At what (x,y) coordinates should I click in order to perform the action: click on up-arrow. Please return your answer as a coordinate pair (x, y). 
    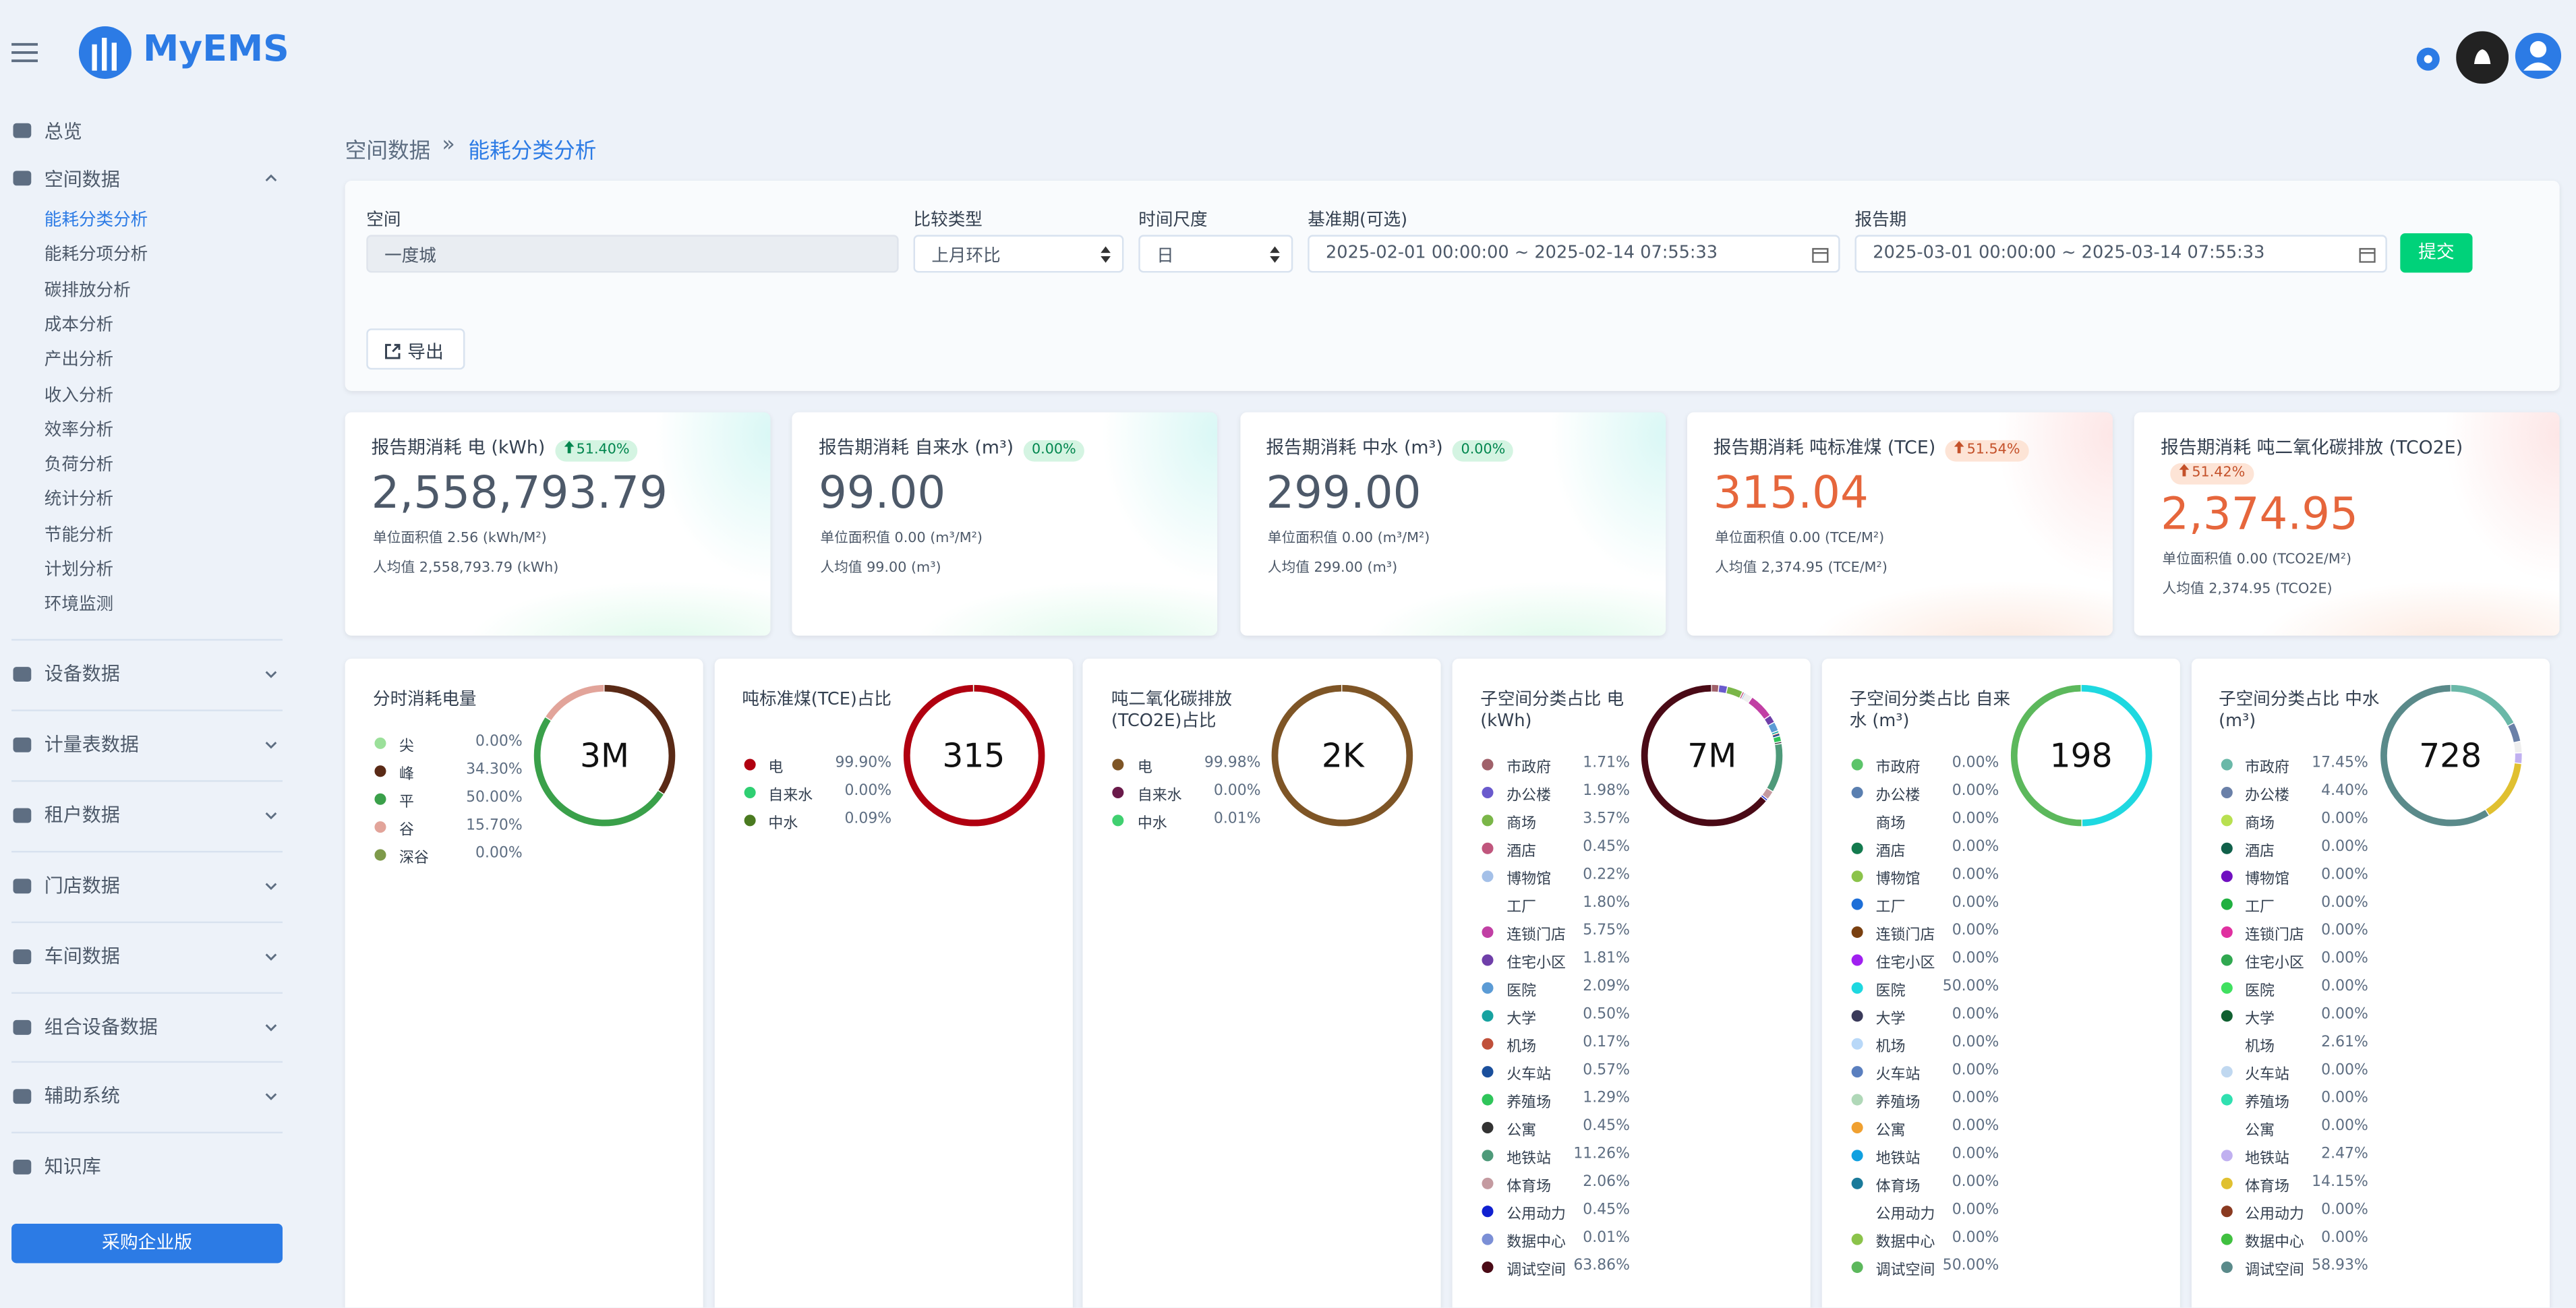
    Looking at the image, I should click on (2184, 469).